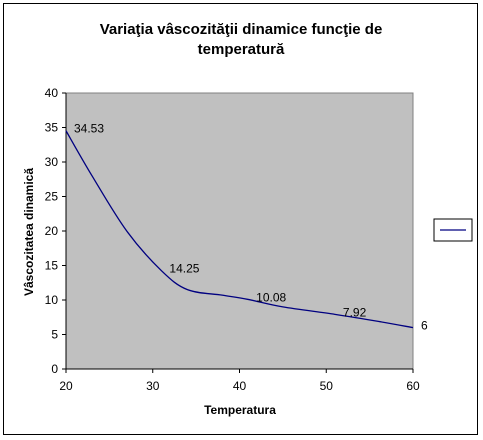 Image resolution: width=483 pixels, height=440 pixels. I want to click on y-tick-label: 20, so click(52, 231).